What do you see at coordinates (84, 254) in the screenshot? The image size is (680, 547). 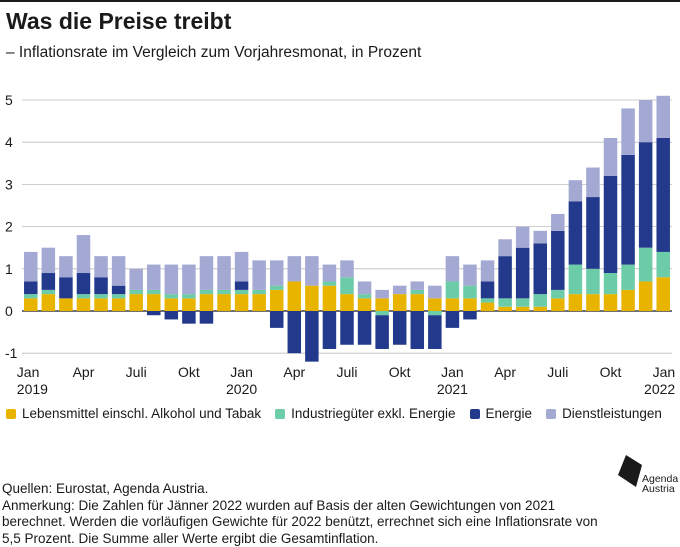 I see `bar-segment-2019-04-s3` at bounding box center [84, 254].